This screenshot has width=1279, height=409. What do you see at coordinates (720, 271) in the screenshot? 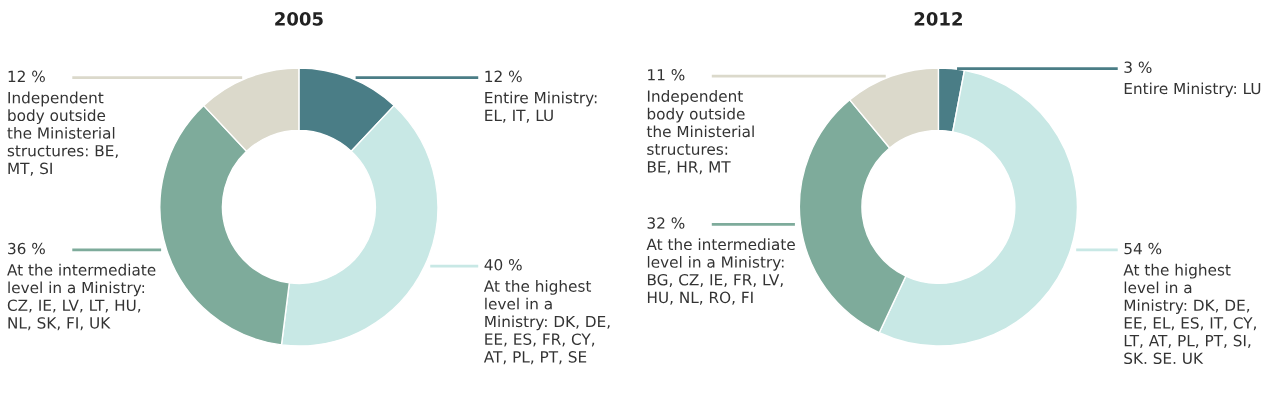
I see `slice-label: At the intermediate level in a Ministry: BG, CZ, IE, FR, LV, HU, NL, RO, FI` at bounding box center [720, 271].